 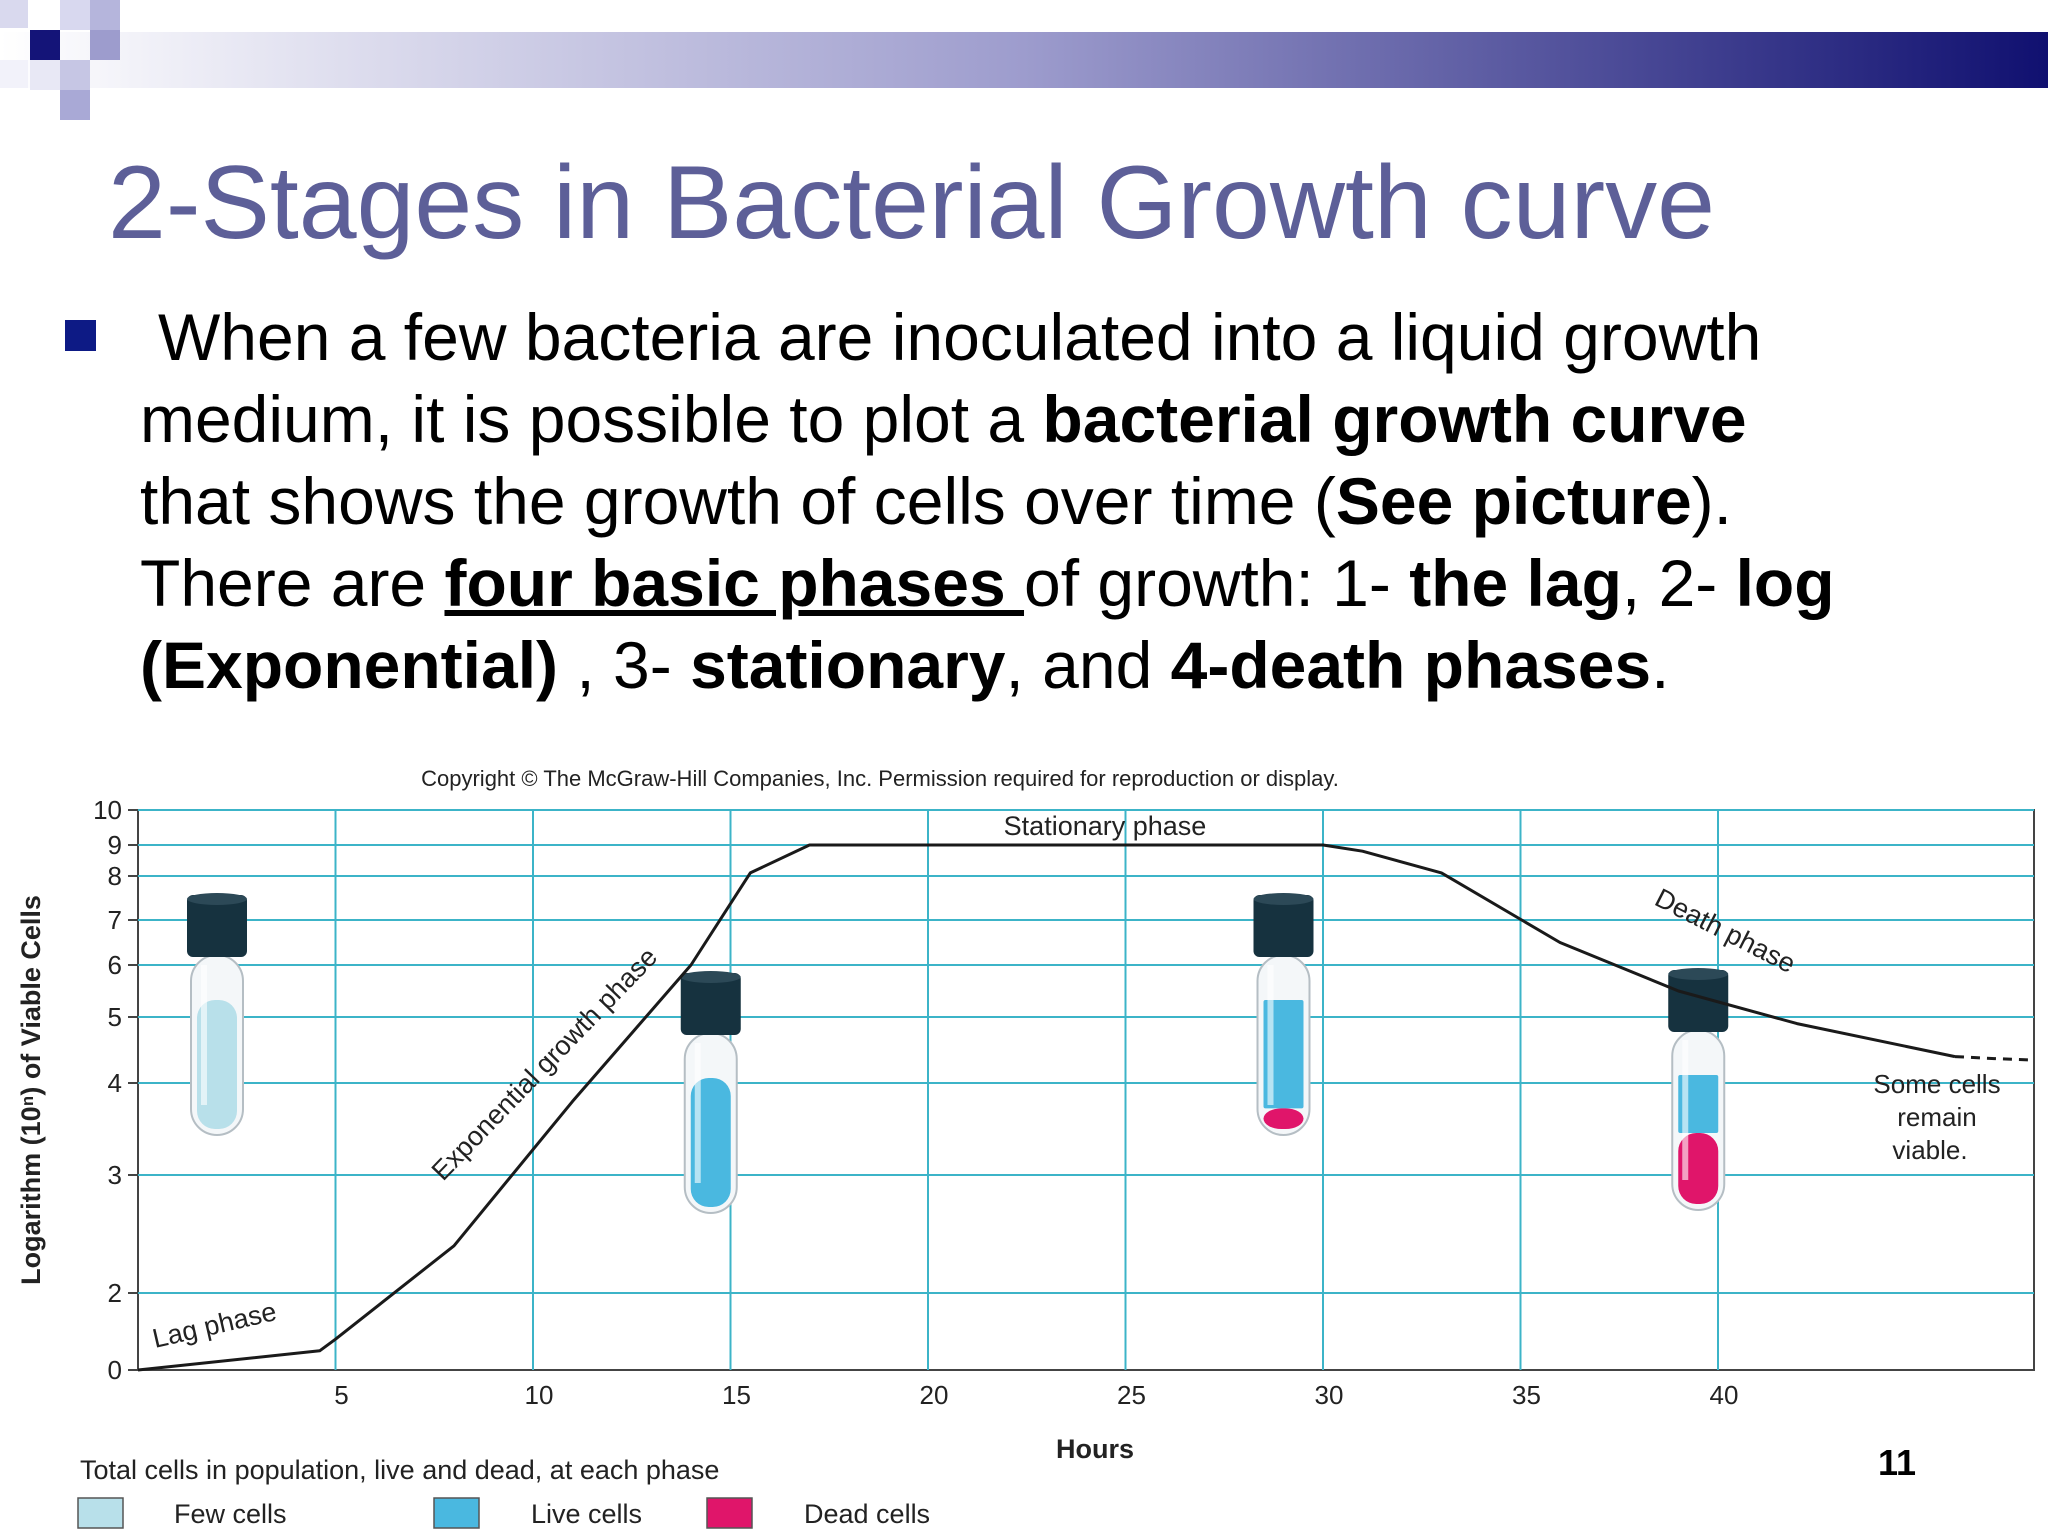 What do you see at coordinates (624, 665) in the screenshot?
I see `text-run: , 3-` at bounding box center [624, 665].